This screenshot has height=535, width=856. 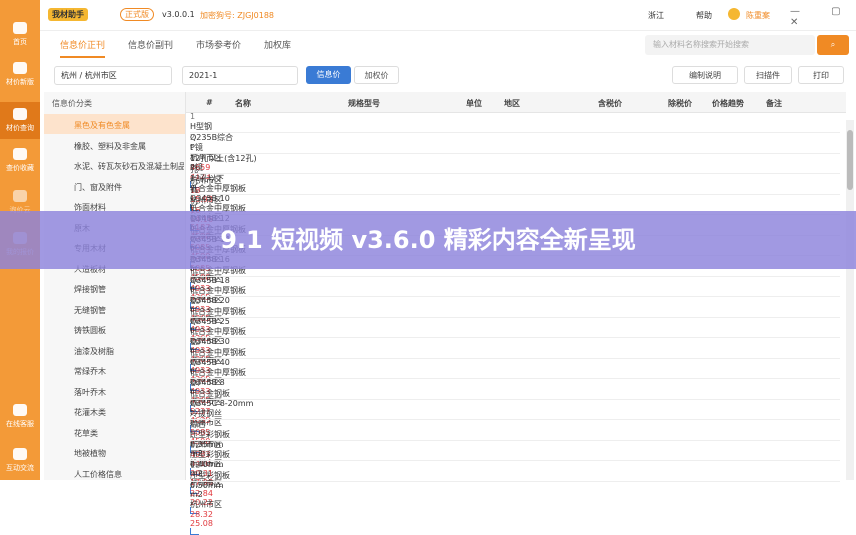 What do you see at coordinates (758, 15) in the screenshot?
I see `user: 陈重案` at bounding box center [758, 15].